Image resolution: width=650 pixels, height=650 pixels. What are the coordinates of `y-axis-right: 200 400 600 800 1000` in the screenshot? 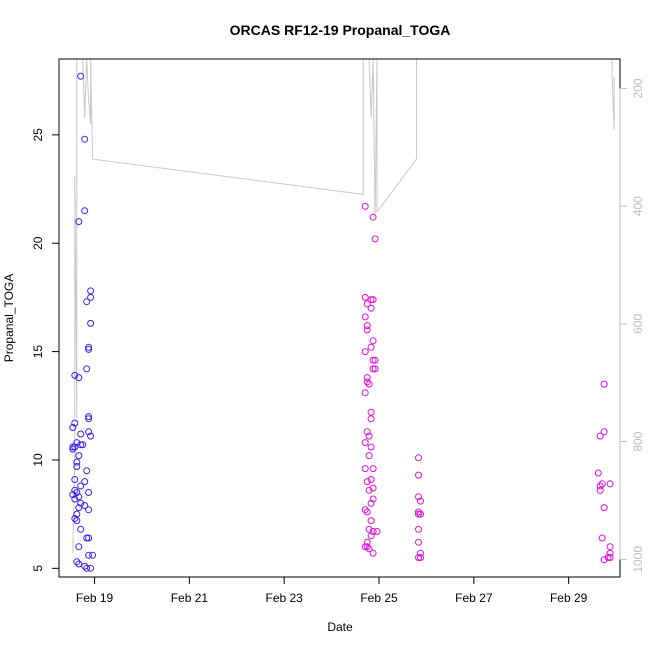 It's located at (632, 325).